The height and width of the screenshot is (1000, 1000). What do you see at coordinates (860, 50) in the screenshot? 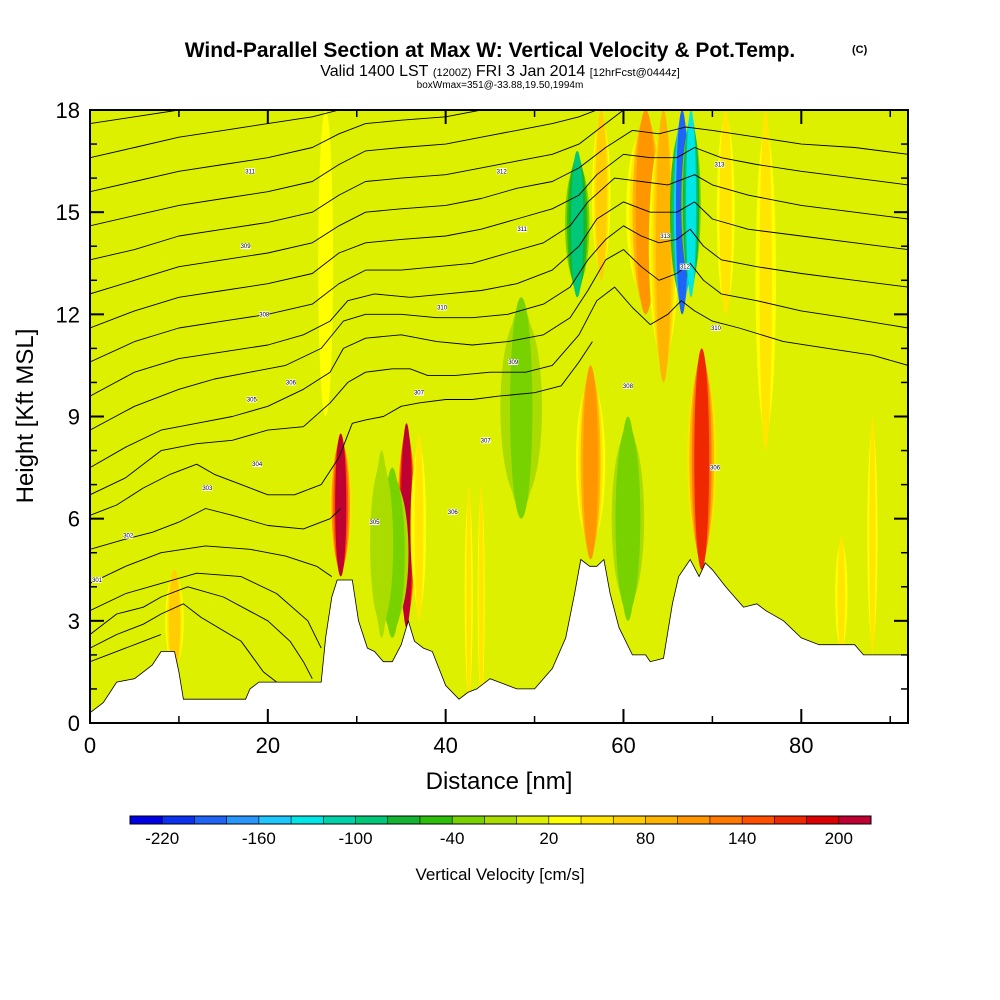
I see `copyright-mark: (C)` at bounding box center [860, 50].